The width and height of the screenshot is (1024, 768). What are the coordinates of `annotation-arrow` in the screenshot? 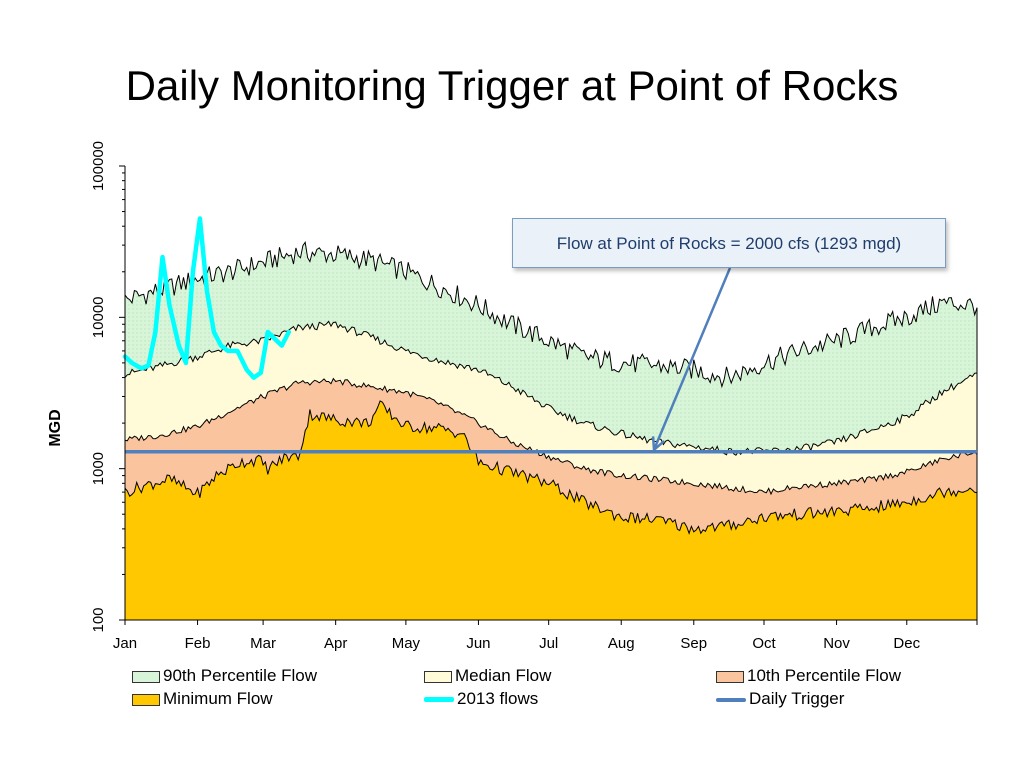 It's located at (692, 359).